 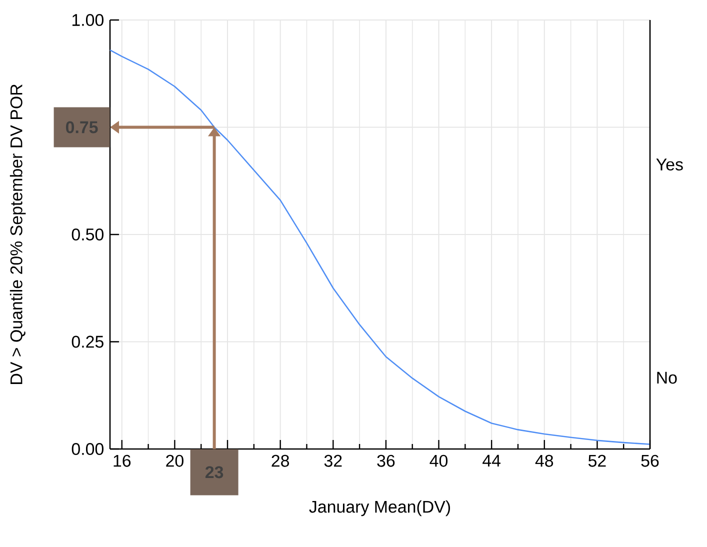 What do you see at coordinates (88, 449) in the screenshot?
I see `y-tick-label: 0.00` at bounding box center [88, 449].